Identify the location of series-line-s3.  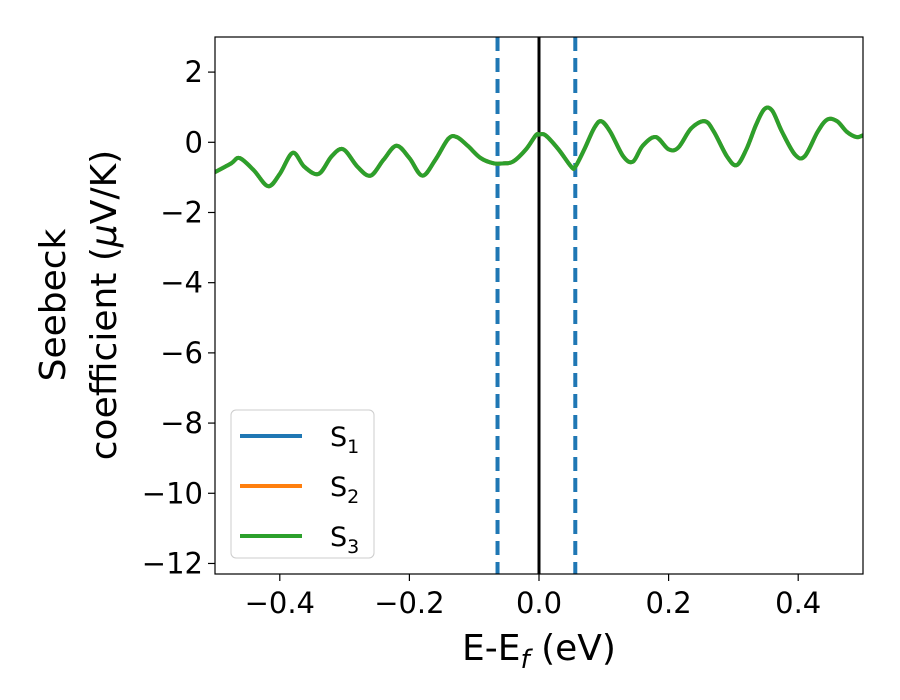
(539, 147).